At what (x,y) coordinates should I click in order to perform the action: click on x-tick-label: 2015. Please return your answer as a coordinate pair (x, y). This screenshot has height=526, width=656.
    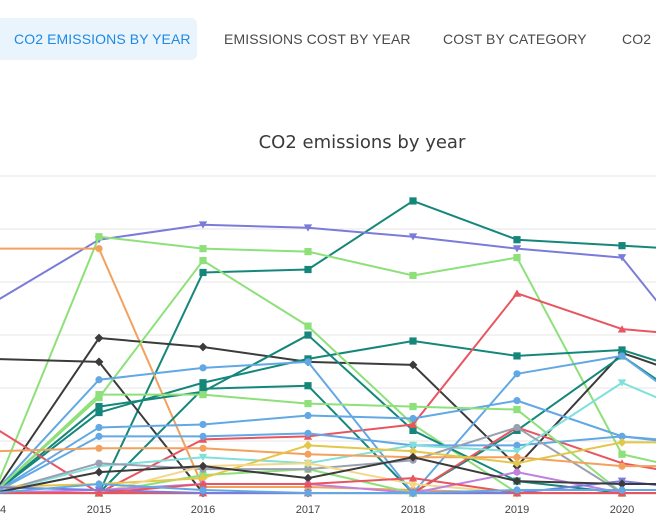
    Looking at the image, I should click on (99, 510).